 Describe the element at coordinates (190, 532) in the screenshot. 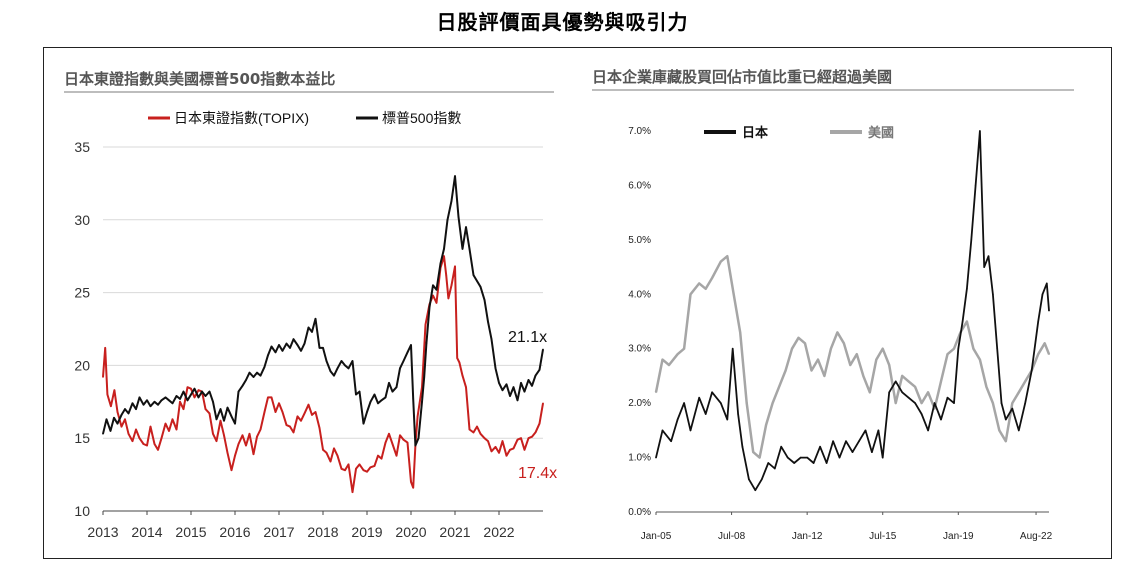

I see `left-x-tick-label: 2015` at that location.